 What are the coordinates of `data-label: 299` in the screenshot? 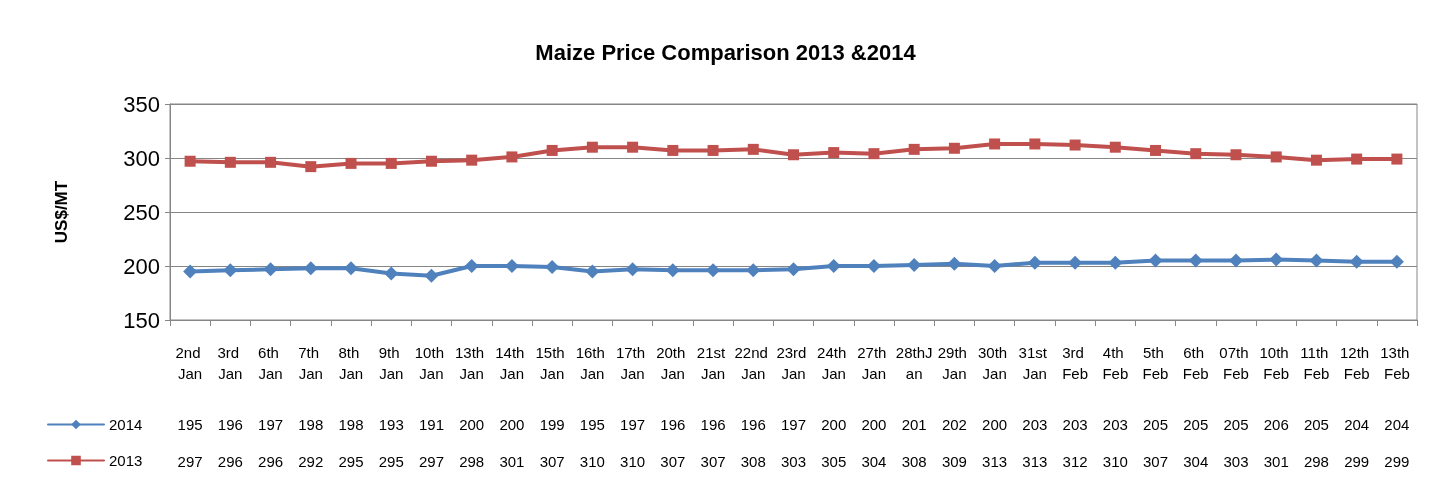 It's located at (1357, 461).